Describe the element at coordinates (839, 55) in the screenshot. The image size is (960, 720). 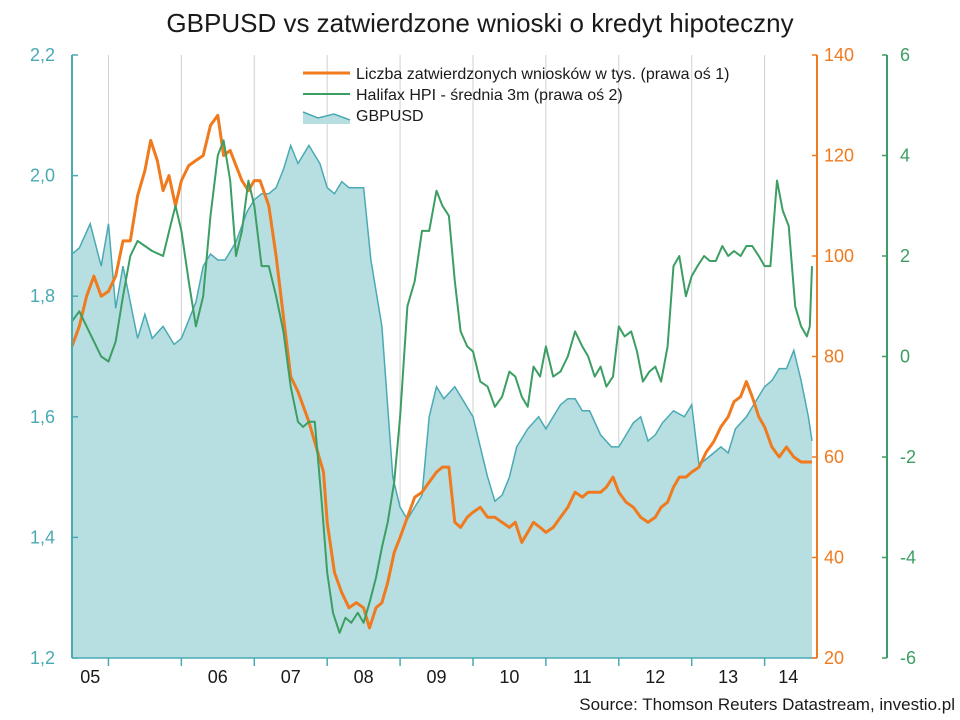
I see `tick-label-right1: 140` at that location.